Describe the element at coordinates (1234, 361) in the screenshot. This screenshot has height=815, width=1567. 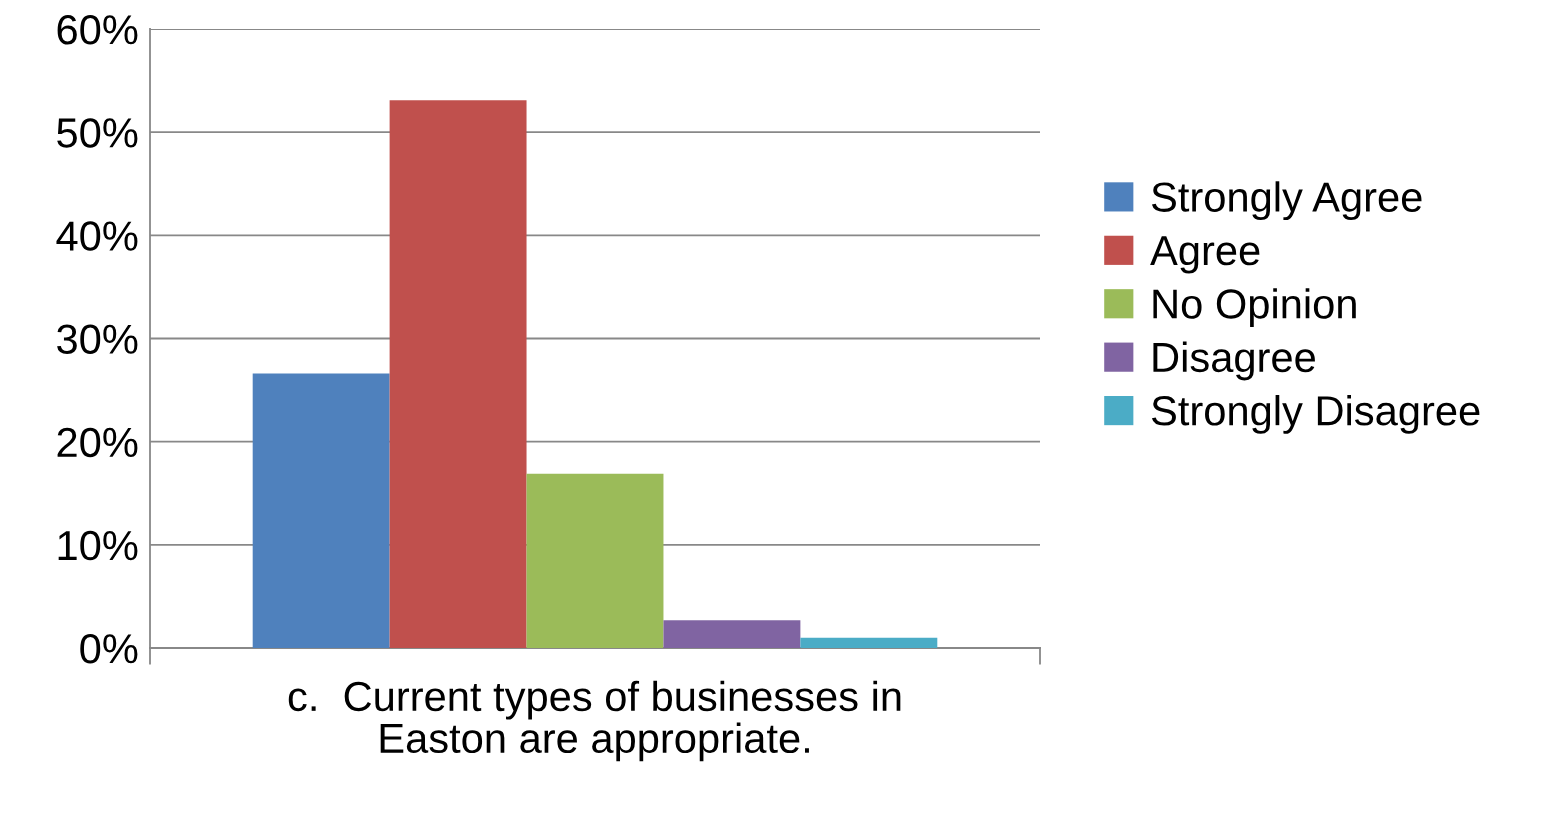
I see `legend-label: Disagree` at that location.